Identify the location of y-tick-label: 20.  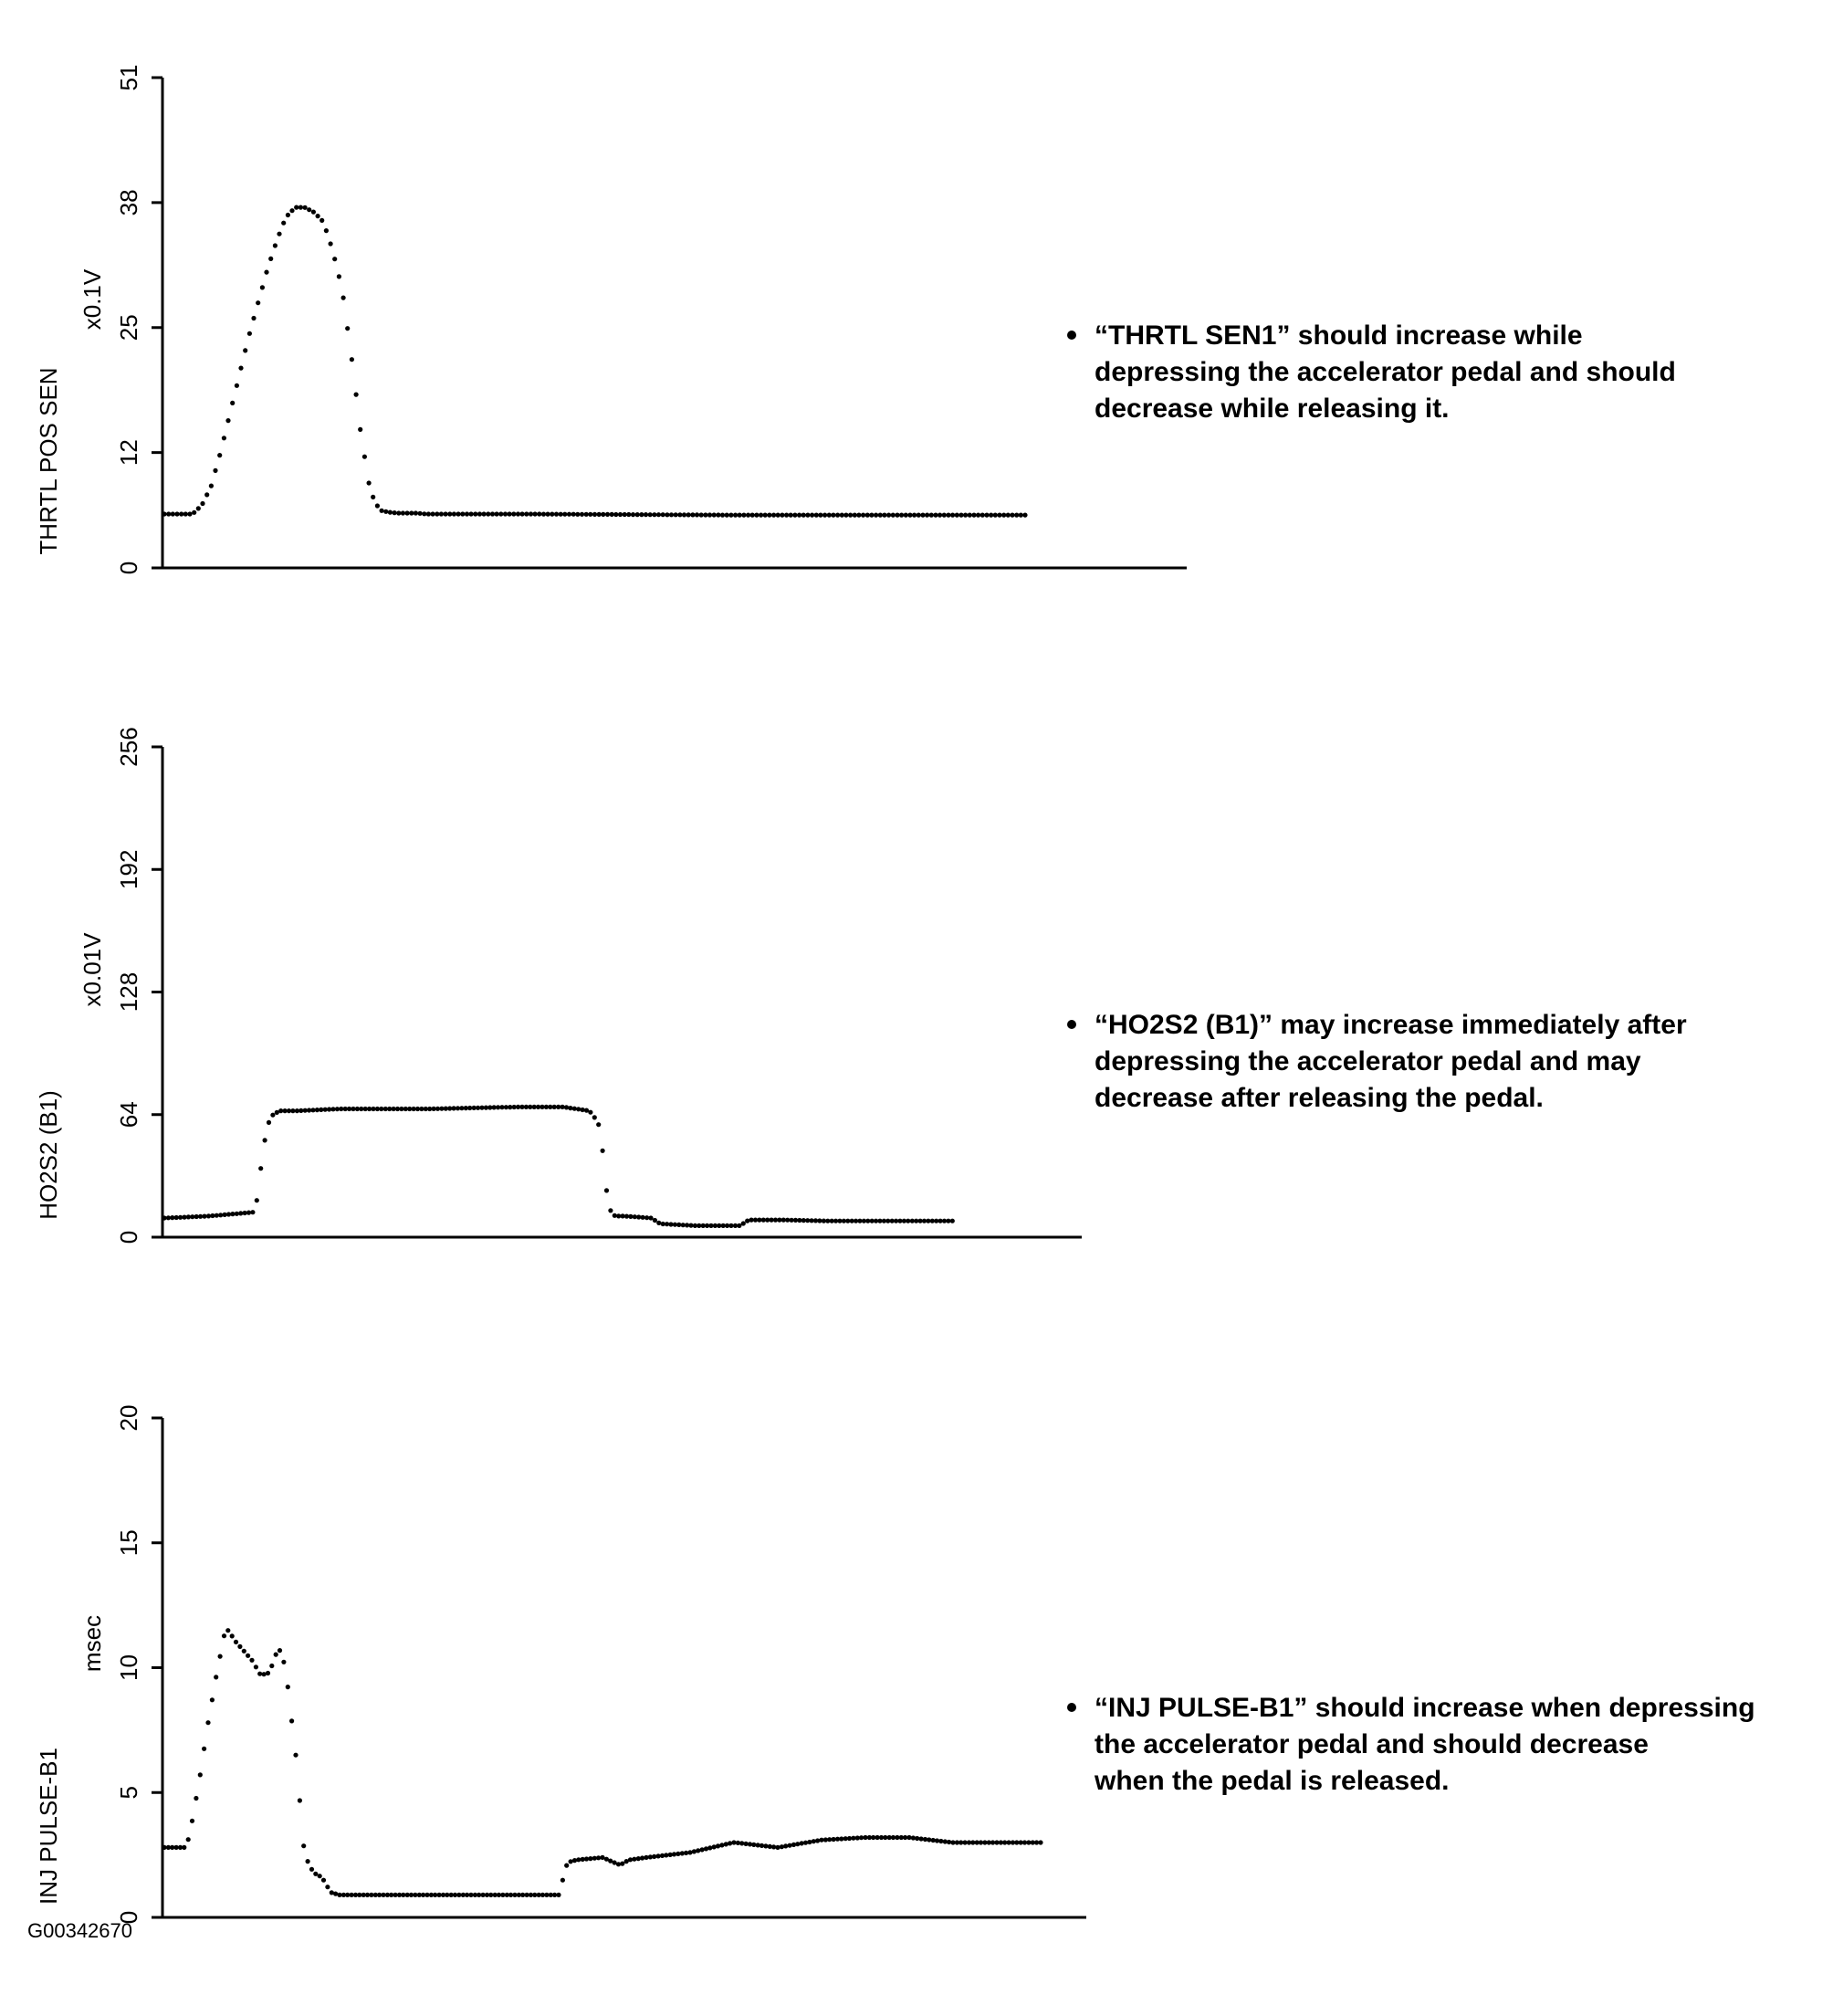
(128, 1418).